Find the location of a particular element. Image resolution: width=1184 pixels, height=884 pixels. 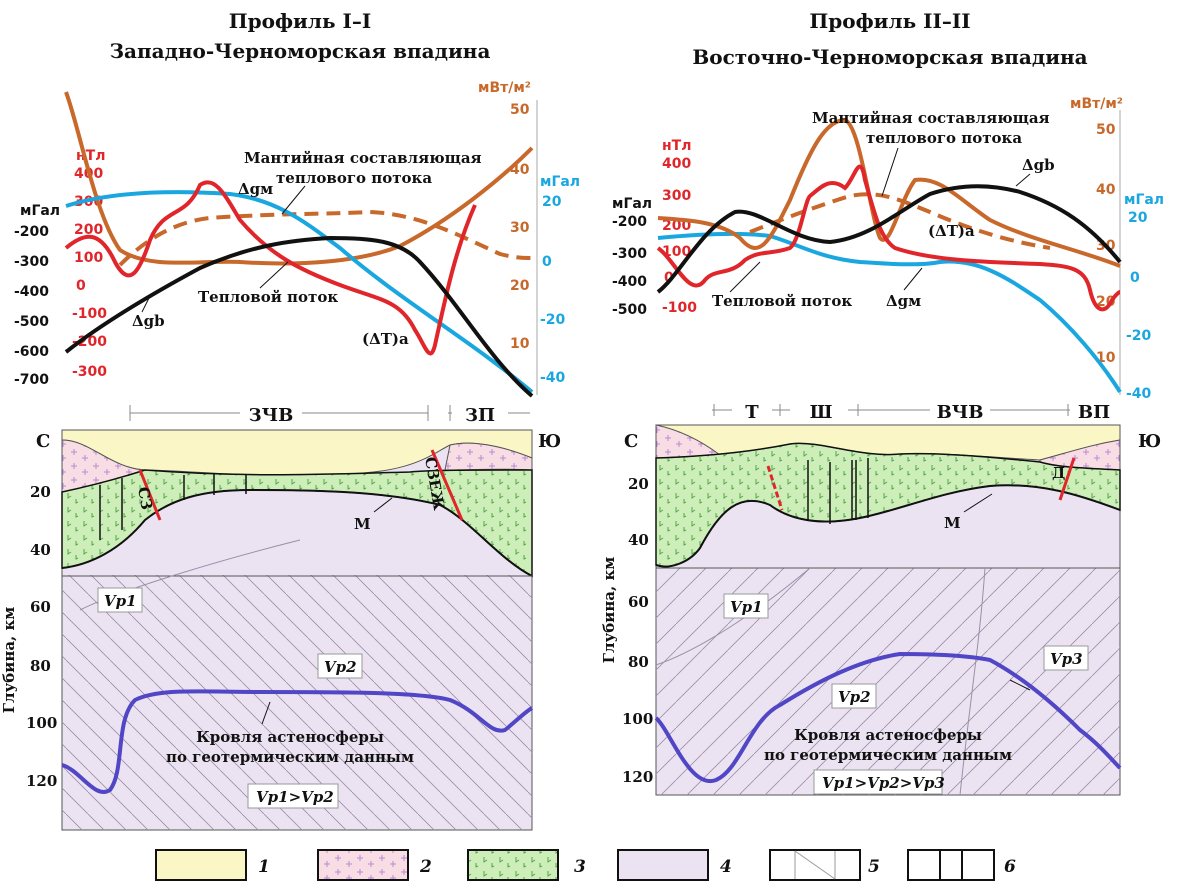

p2-magnetic-curve is located at coordinates (888, 238).